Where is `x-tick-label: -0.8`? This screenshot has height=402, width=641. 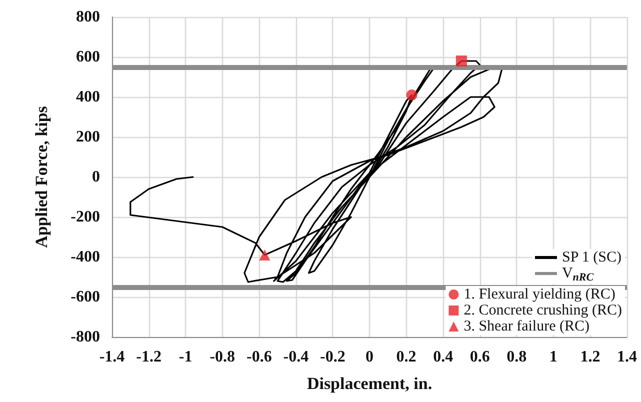 x-tick-label: -0.8 is located at coordinates (223, 357).